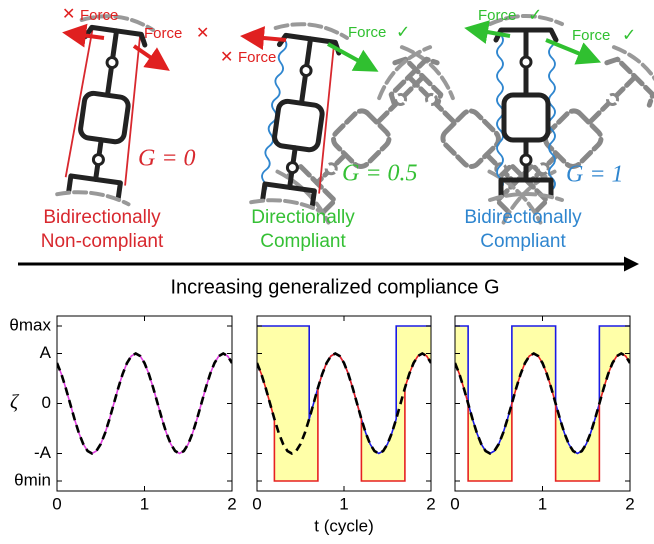  What do you see at coordinates (32, 479) in the screenshot?
I see `y-tick-label: θmin` at bounding box center [32, 479].